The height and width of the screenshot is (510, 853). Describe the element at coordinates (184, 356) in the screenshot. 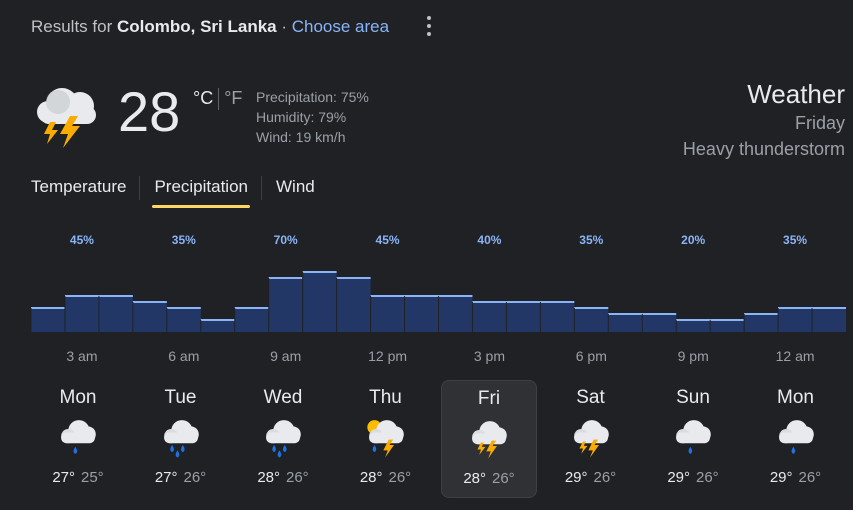

I see `time-label: 6 am` at that location.